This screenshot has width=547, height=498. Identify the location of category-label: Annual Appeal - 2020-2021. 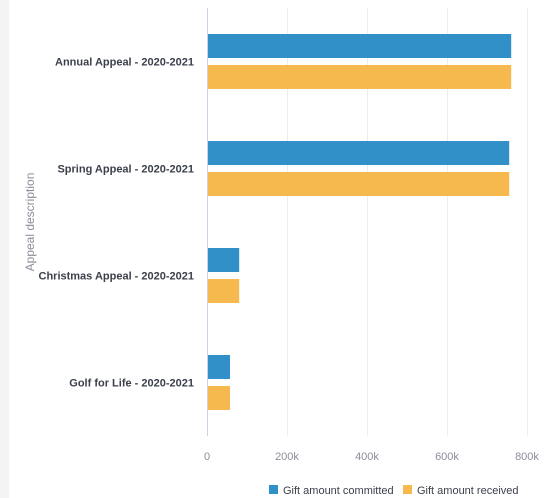
(124, 63).